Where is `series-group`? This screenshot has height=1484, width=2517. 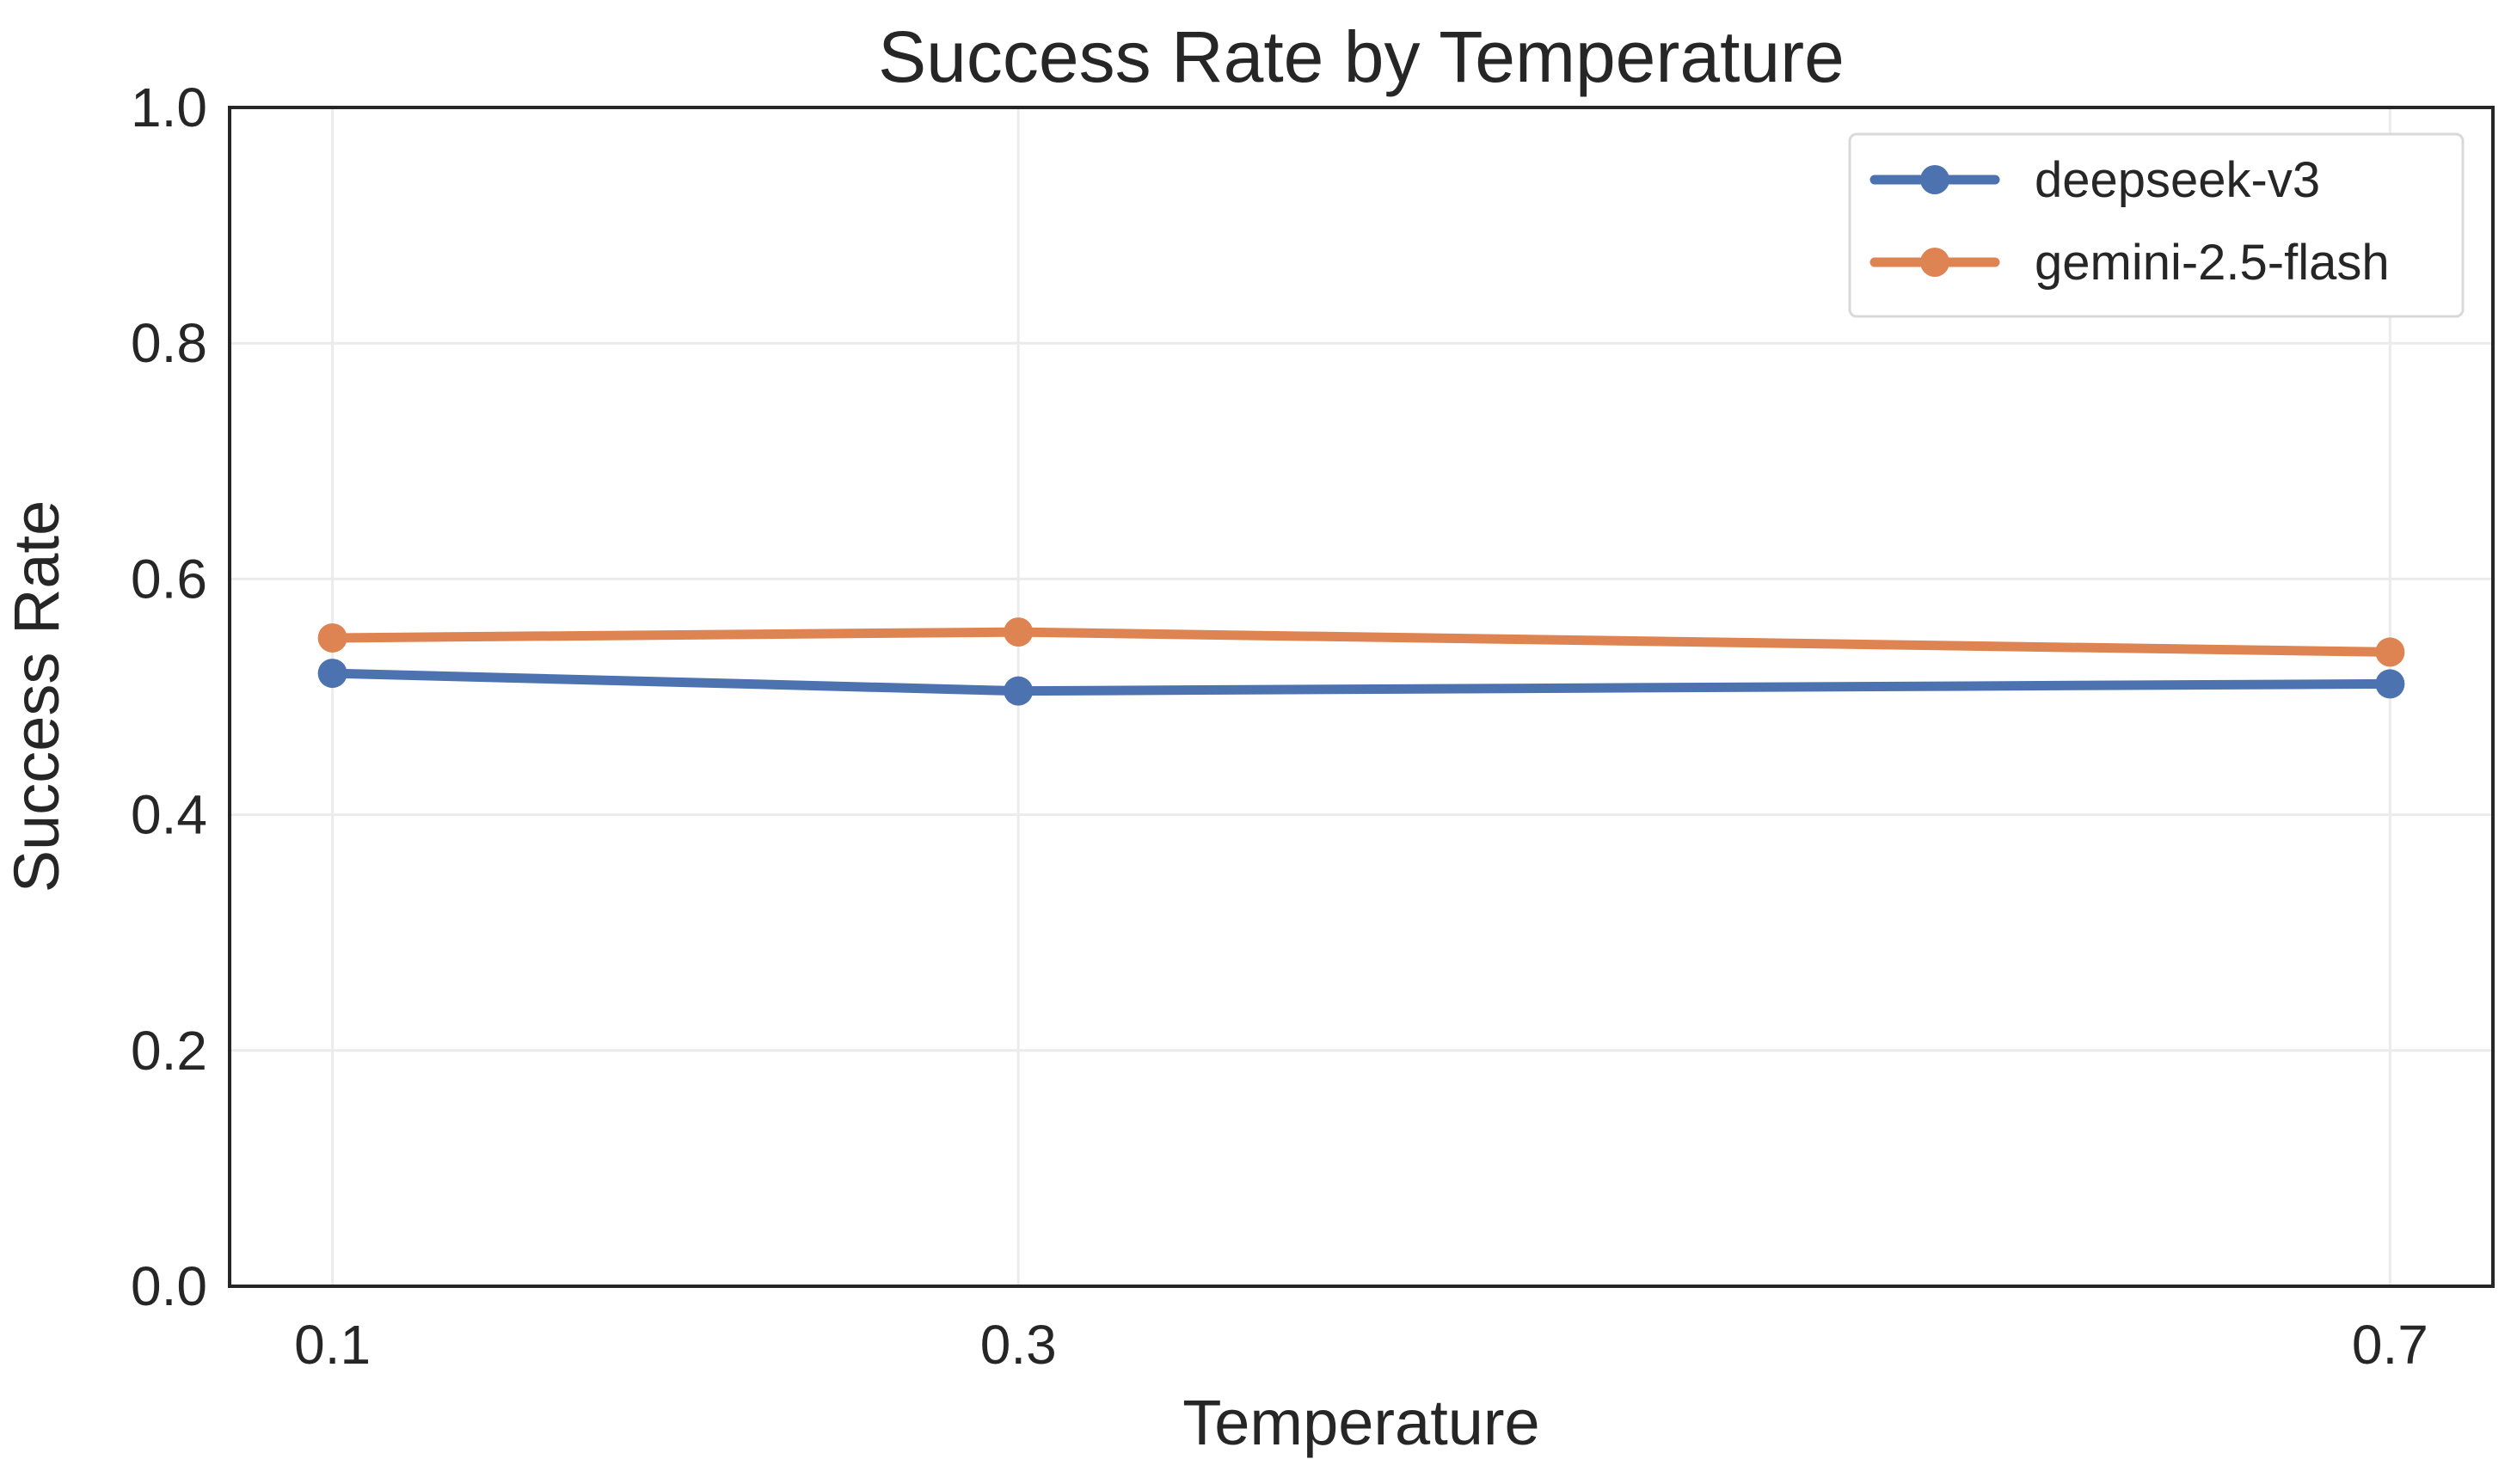 series-group is located at coordinates (1361, 661).